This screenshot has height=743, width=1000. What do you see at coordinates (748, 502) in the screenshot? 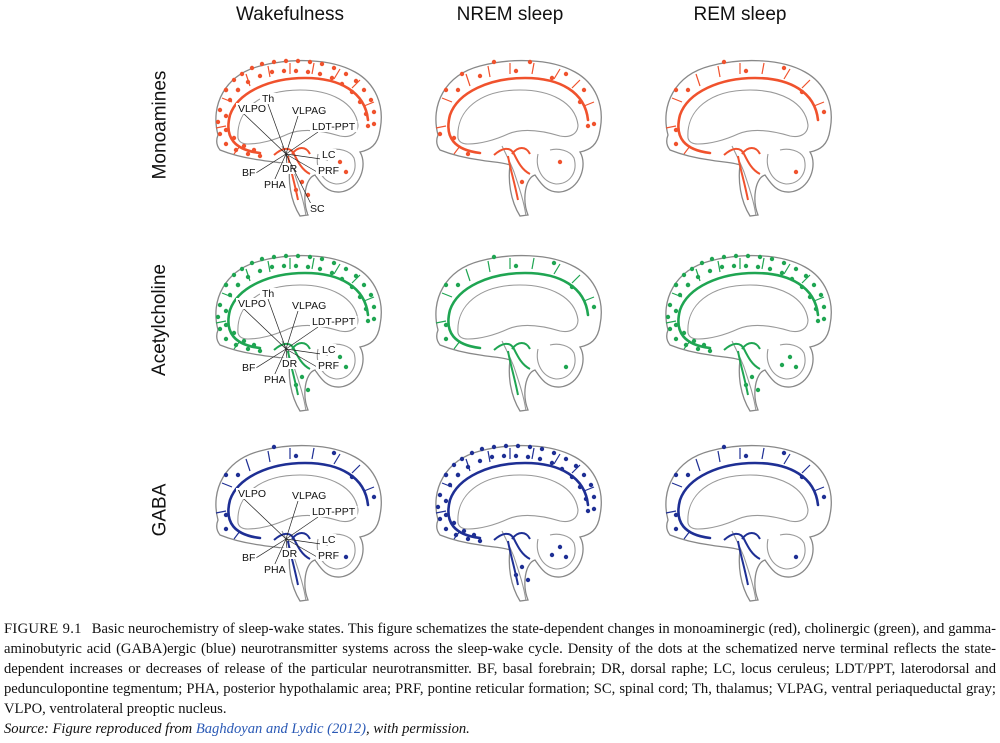
I see `corpus-callosum-gaba-rem` at bounding box center [748, 502].